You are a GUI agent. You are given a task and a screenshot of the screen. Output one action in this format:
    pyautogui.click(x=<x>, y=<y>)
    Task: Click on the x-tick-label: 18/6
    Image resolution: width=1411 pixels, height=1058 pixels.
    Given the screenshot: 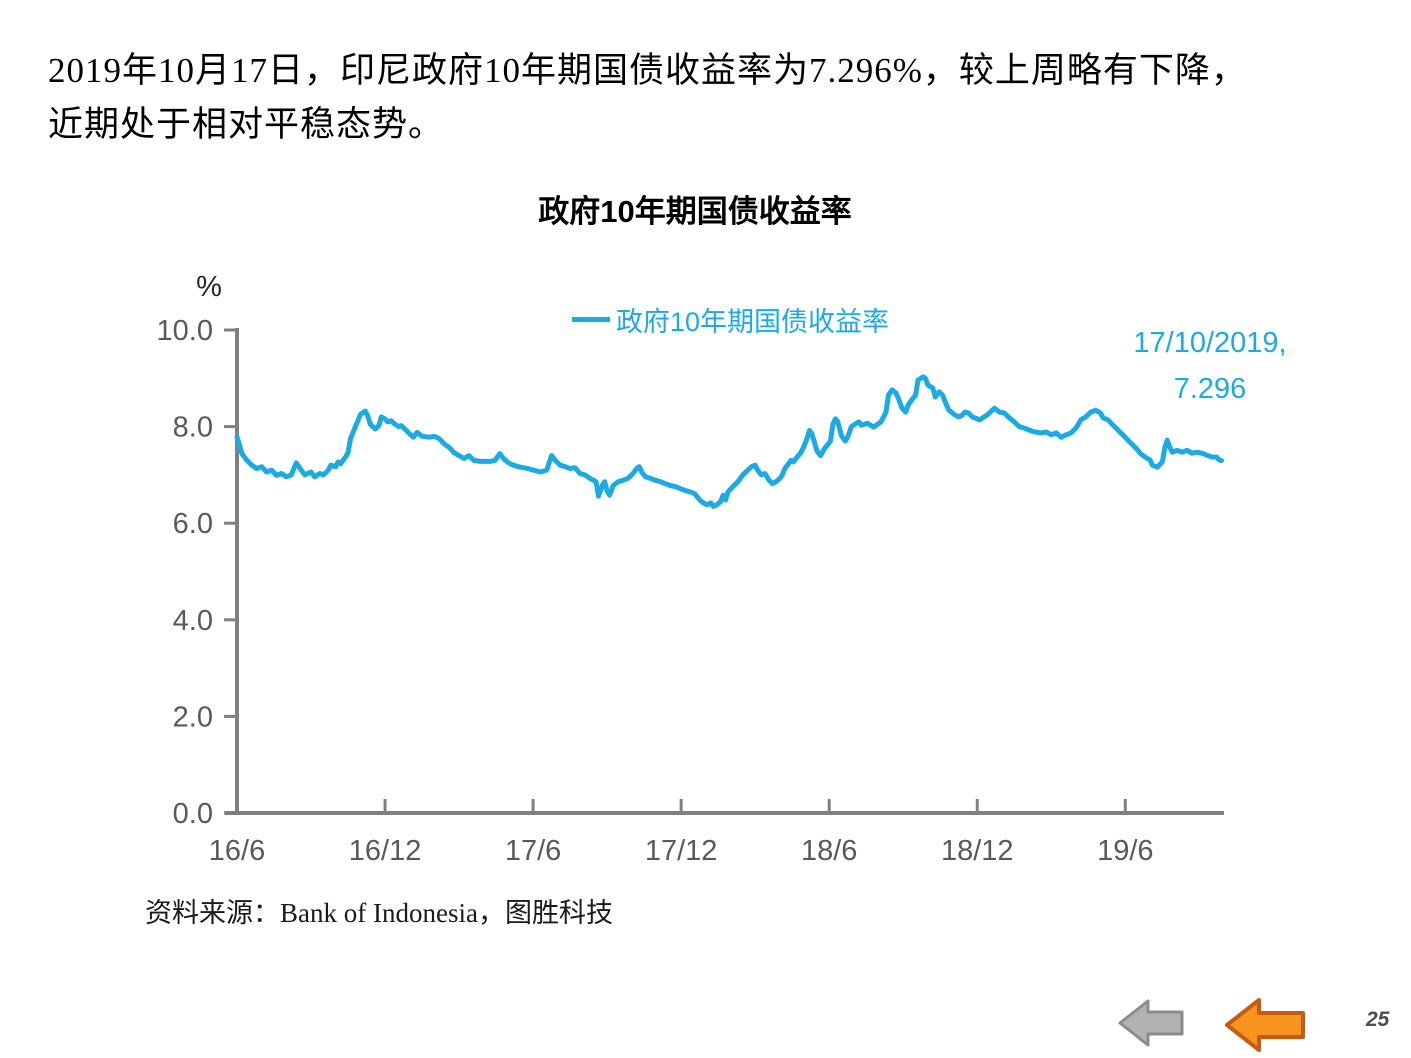 What is the action you would take?
    pyautogui.click(x=829, y=851)
    